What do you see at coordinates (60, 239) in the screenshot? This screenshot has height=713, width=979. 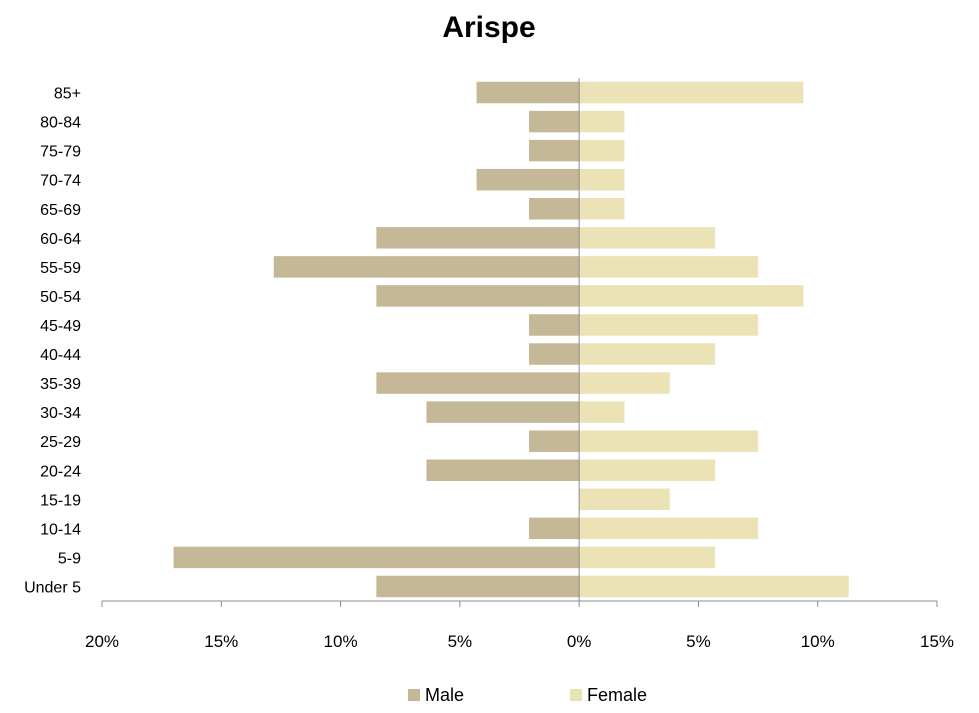 I see `category-label: 60-64` at bounding box center [60, 239].